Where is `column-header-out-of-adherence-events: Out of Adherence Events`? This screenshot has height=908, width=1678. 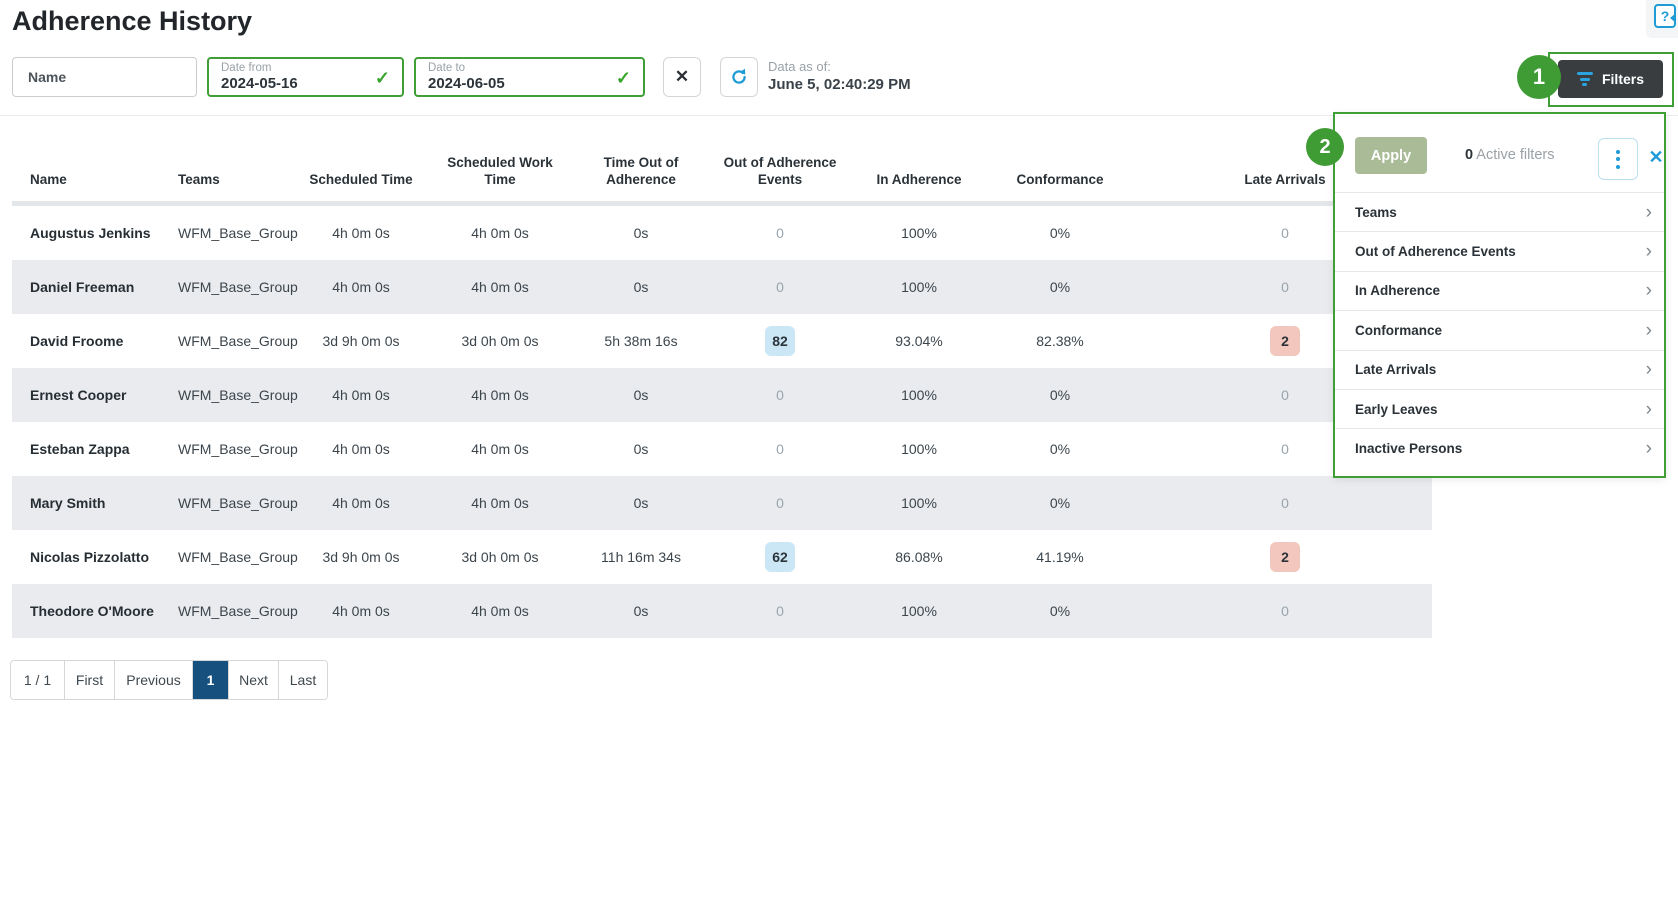 column-header-out-of-adherence-events: Out of Adherence Events is located at coordinates (780, 171).